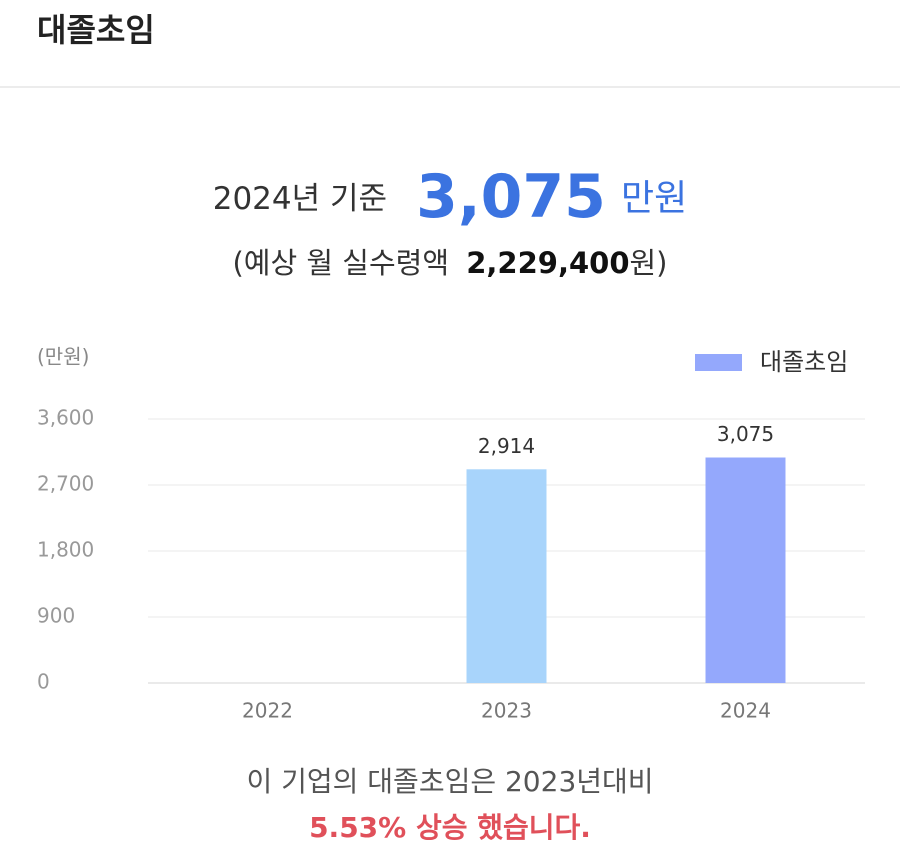 This screenshot has width=900, height=847. What do you see at coordinates (718, 362) in the screenshot?
I see `legend-swatch` at bounding box center [718, 362].